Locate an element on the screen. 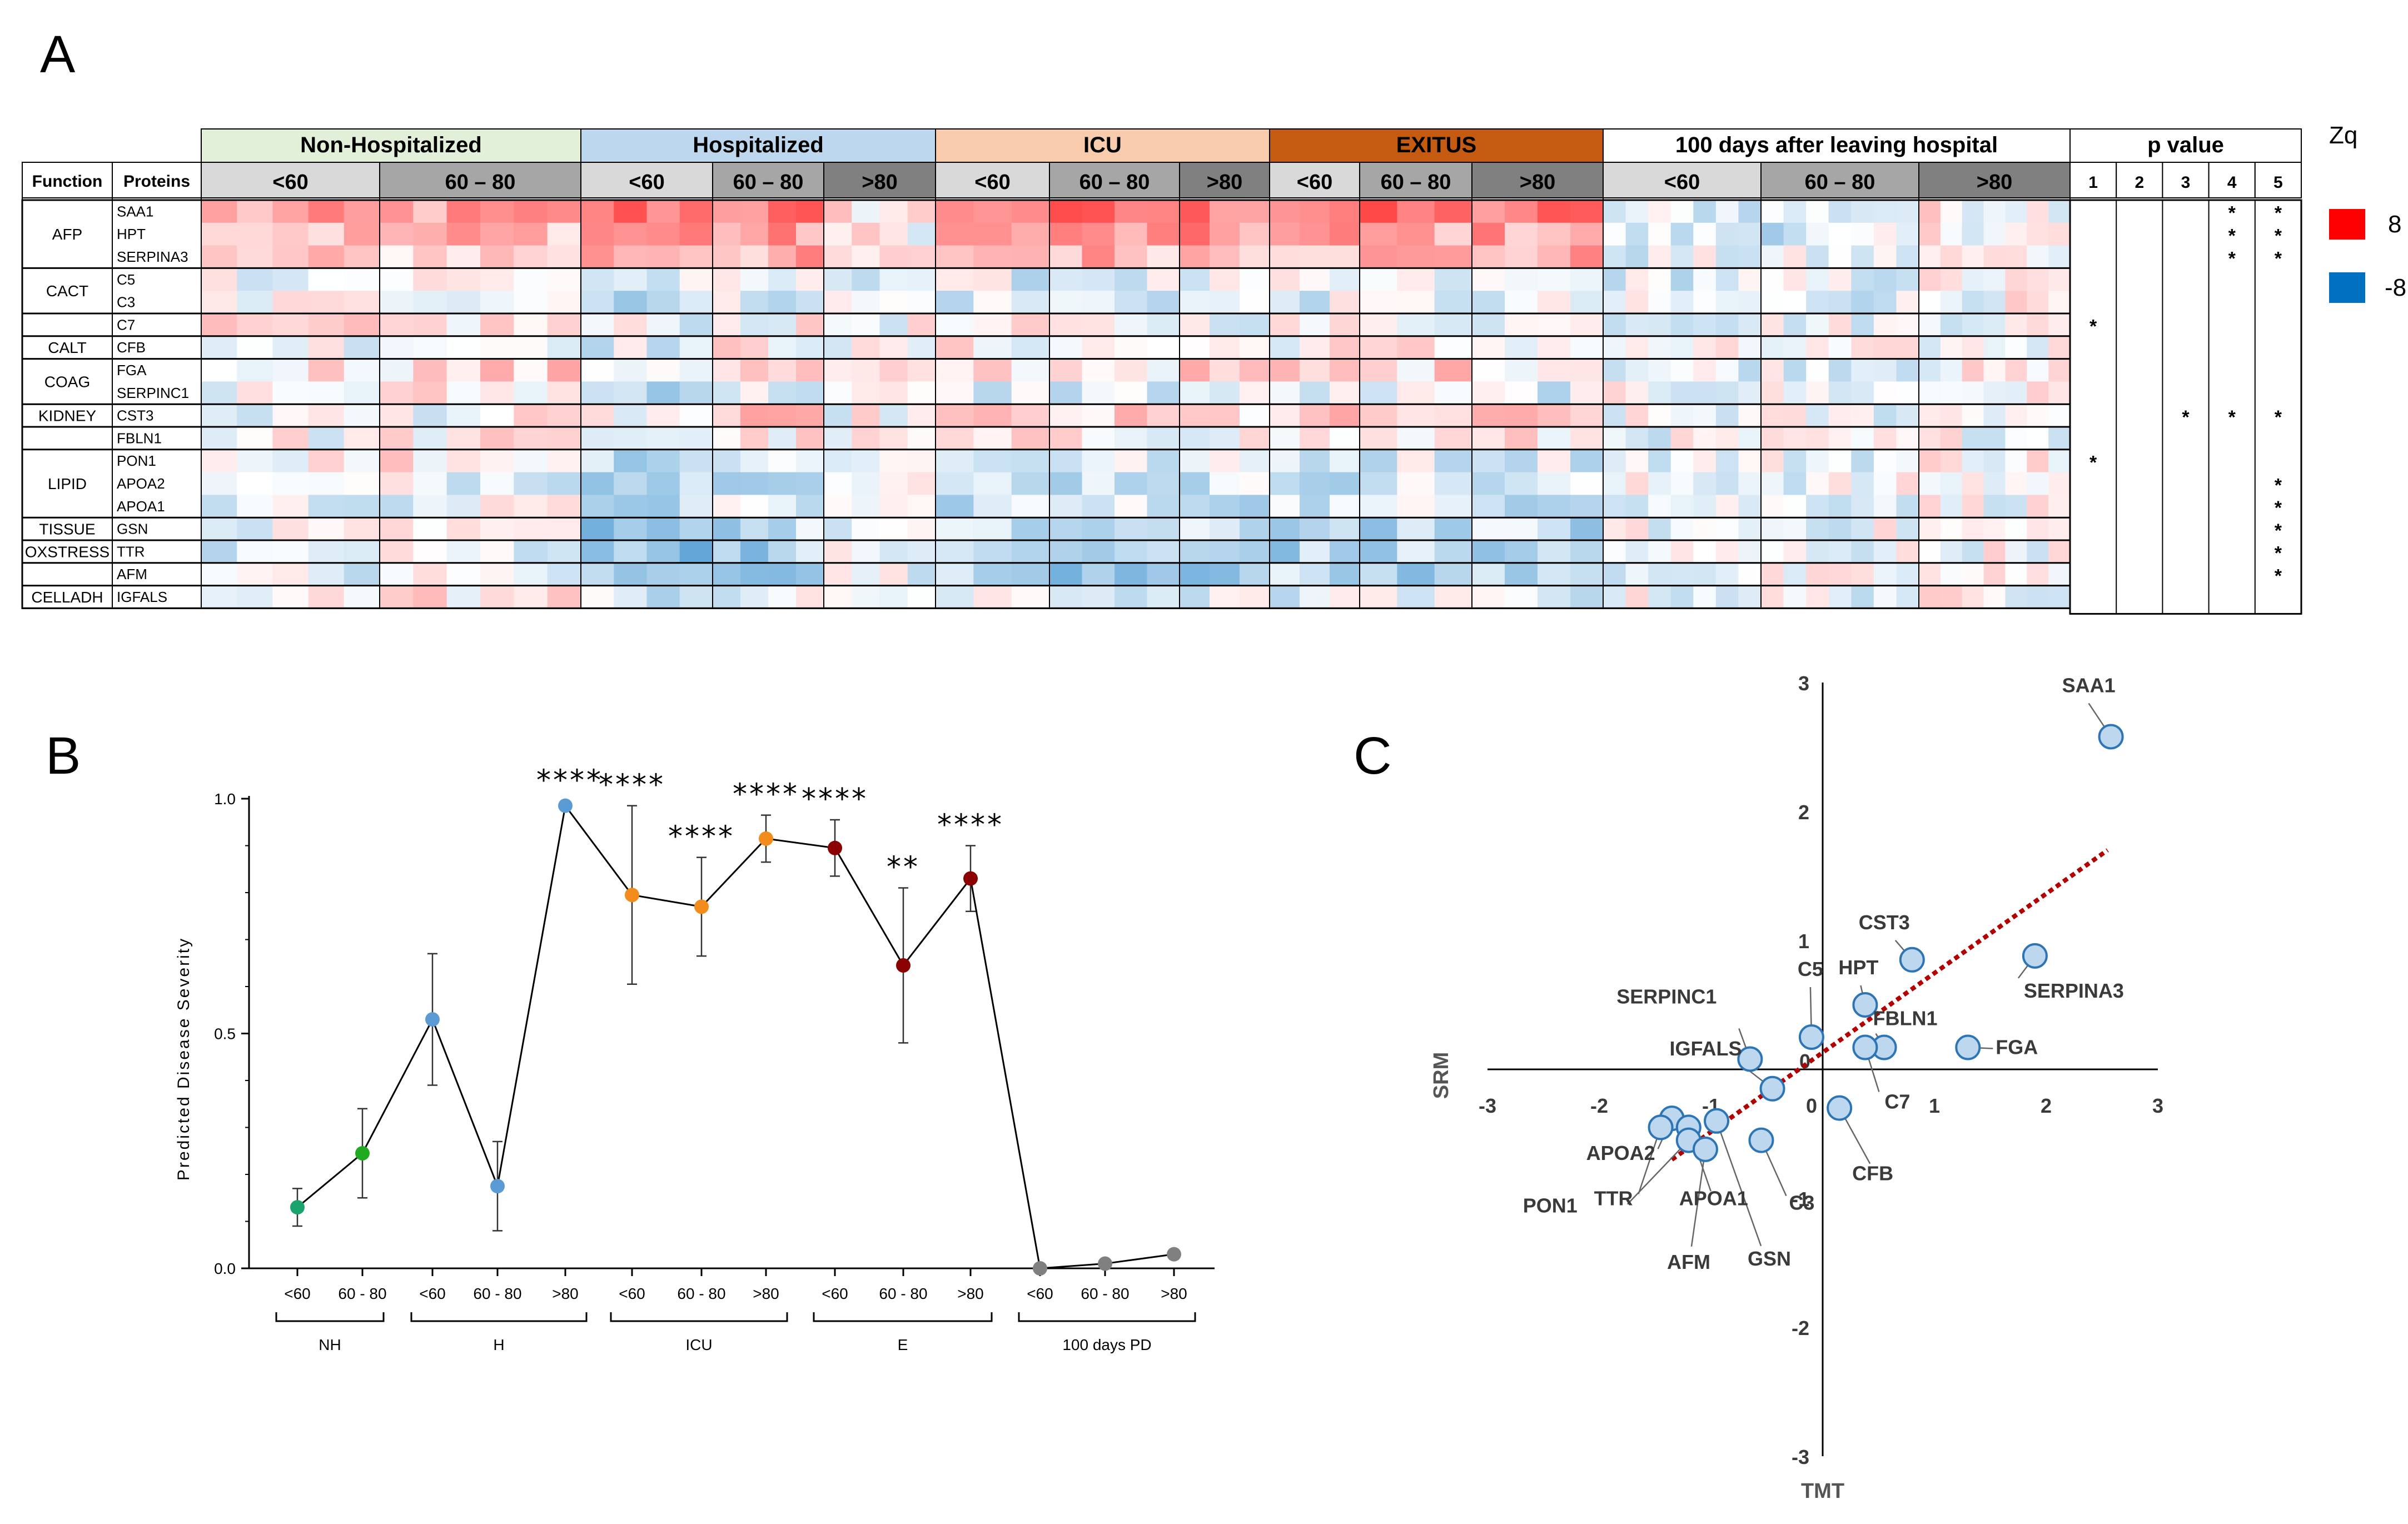  protein-label: SERPINA3 is located at coordinates (152, 256).